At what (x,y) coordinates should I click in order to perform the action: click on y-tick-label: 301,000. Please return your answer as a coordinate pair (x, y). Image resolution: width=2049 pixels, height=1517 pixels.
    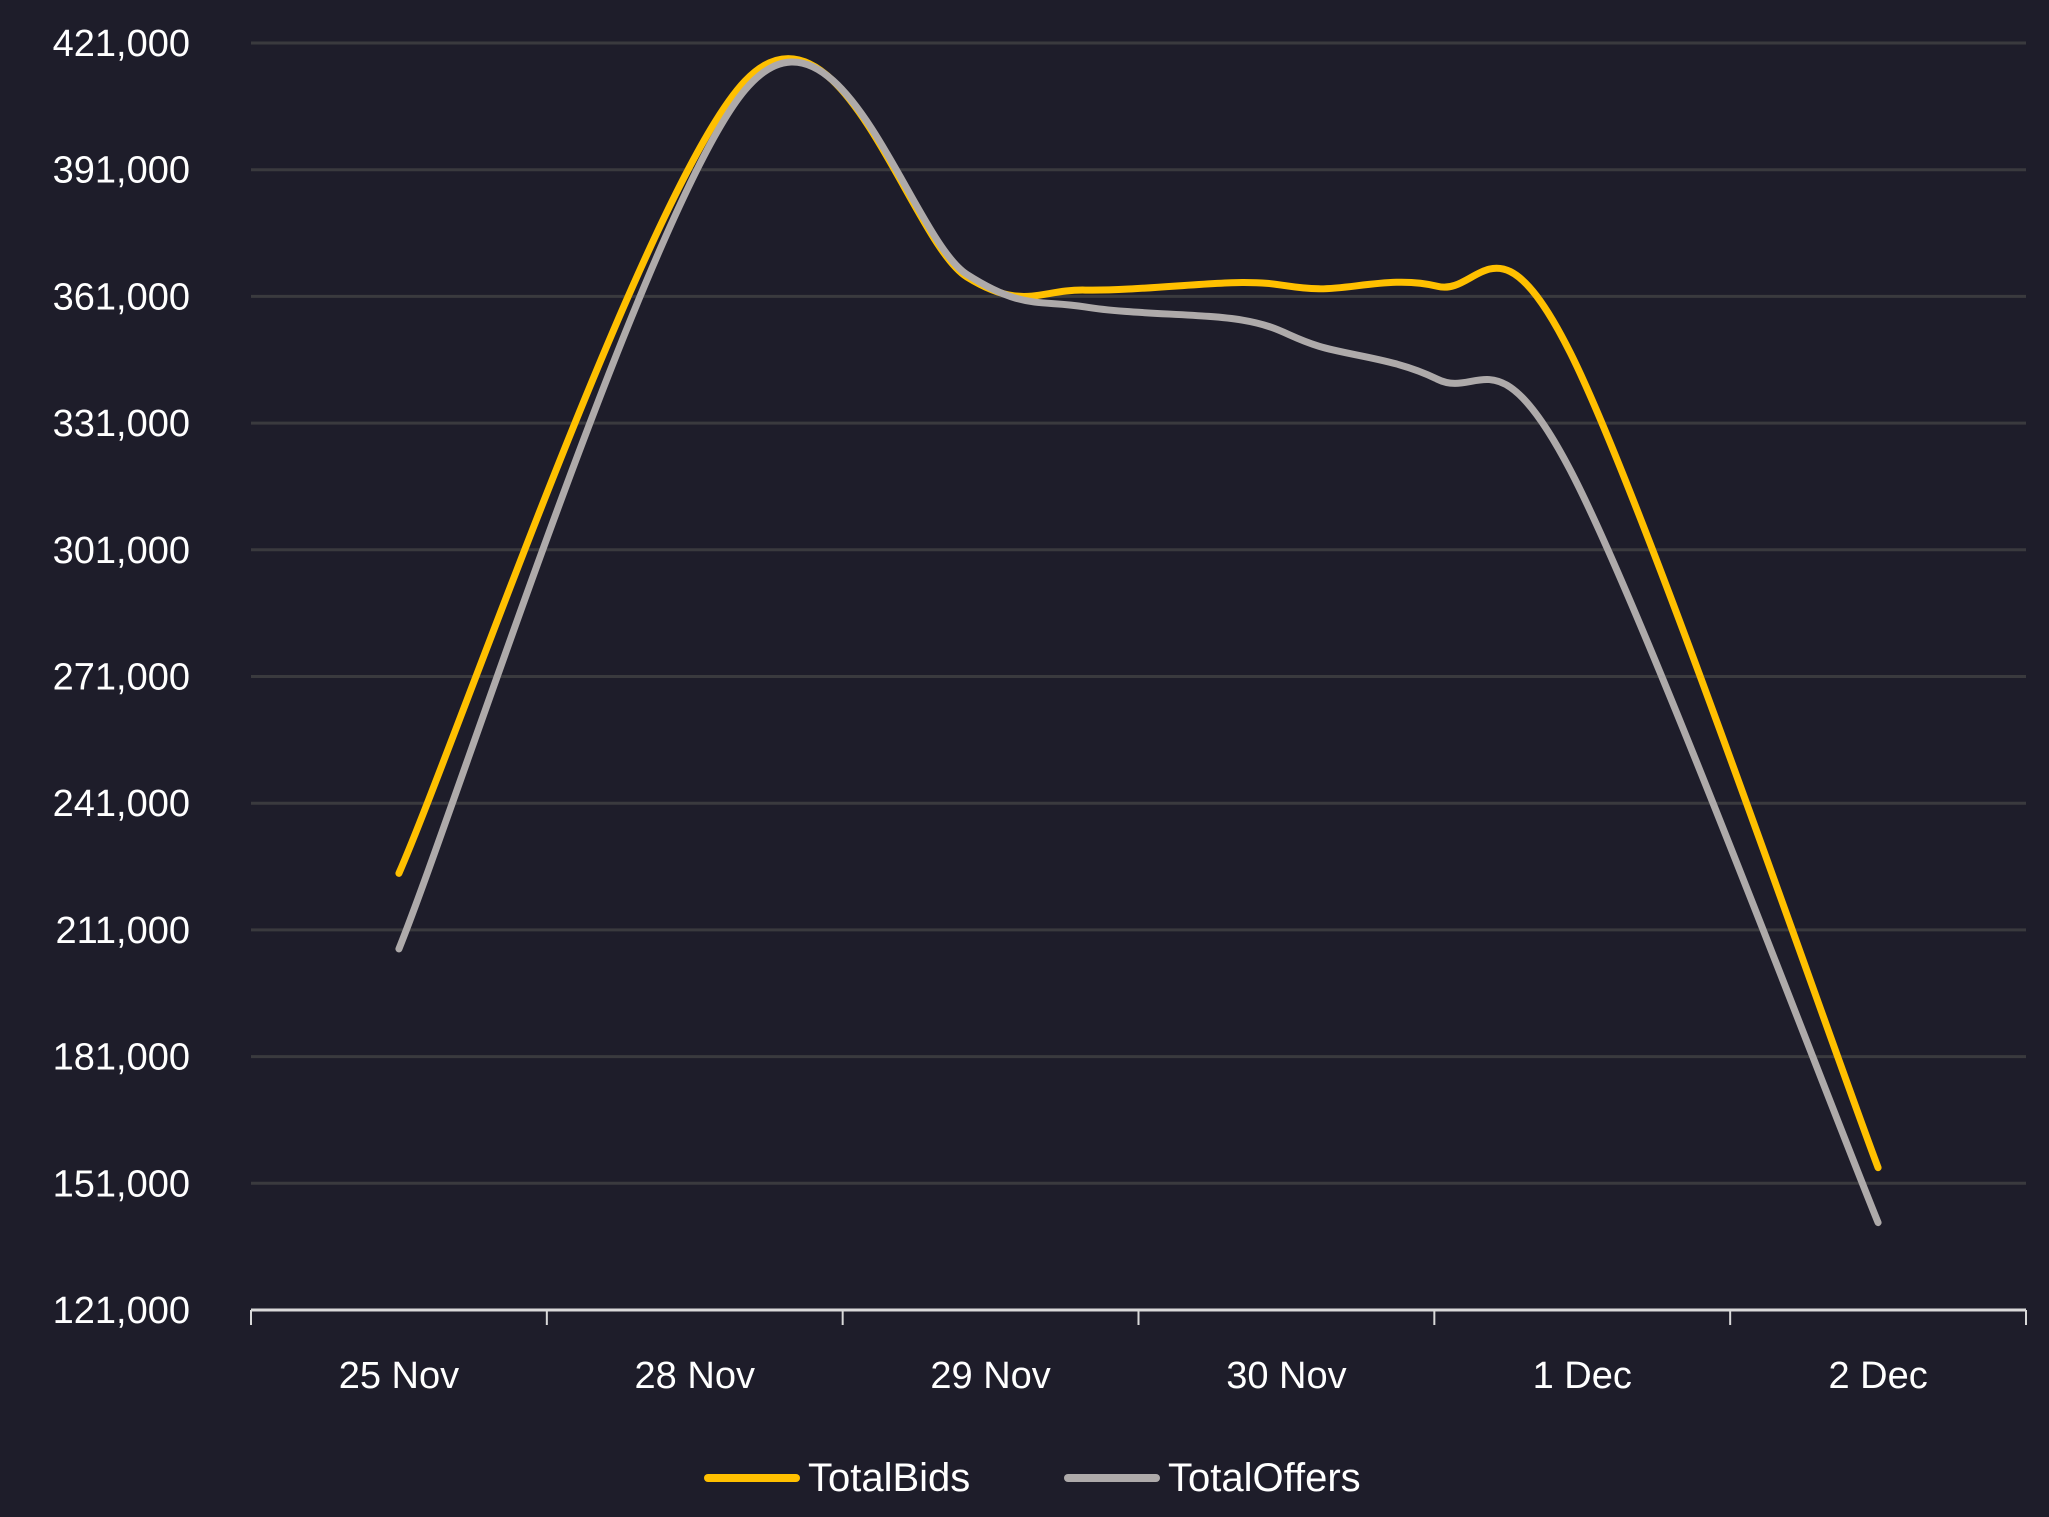
    Looking at the image, I should click on (121, 551).